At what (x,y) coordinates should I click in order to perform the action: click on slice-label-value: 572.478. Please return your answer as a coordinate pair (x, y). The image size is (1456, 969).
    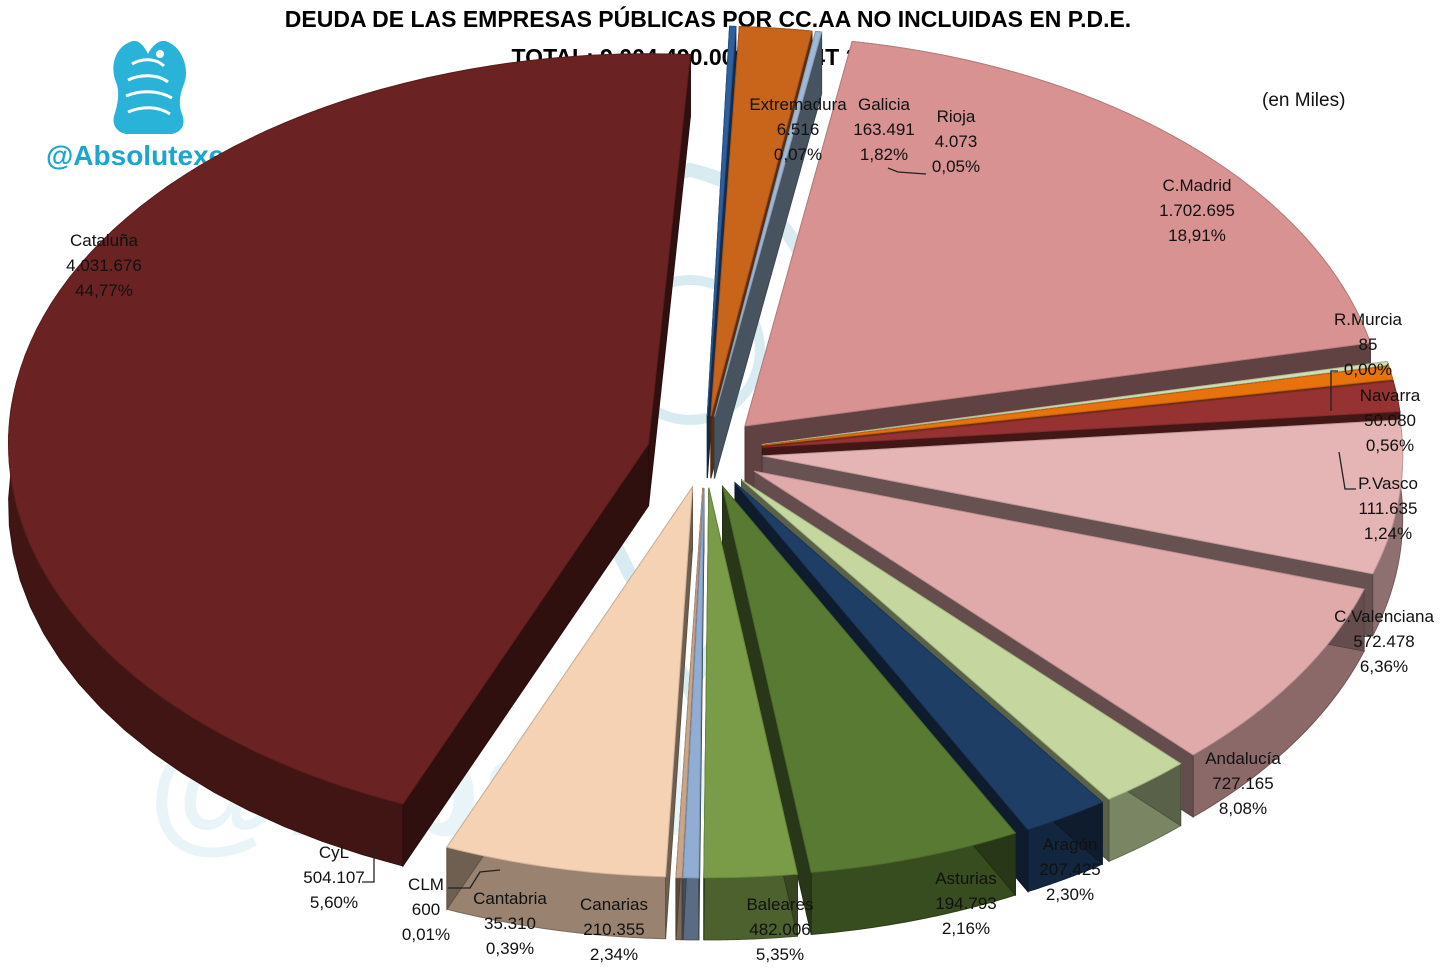
    Looking at the image, I should click on (1384, 641).